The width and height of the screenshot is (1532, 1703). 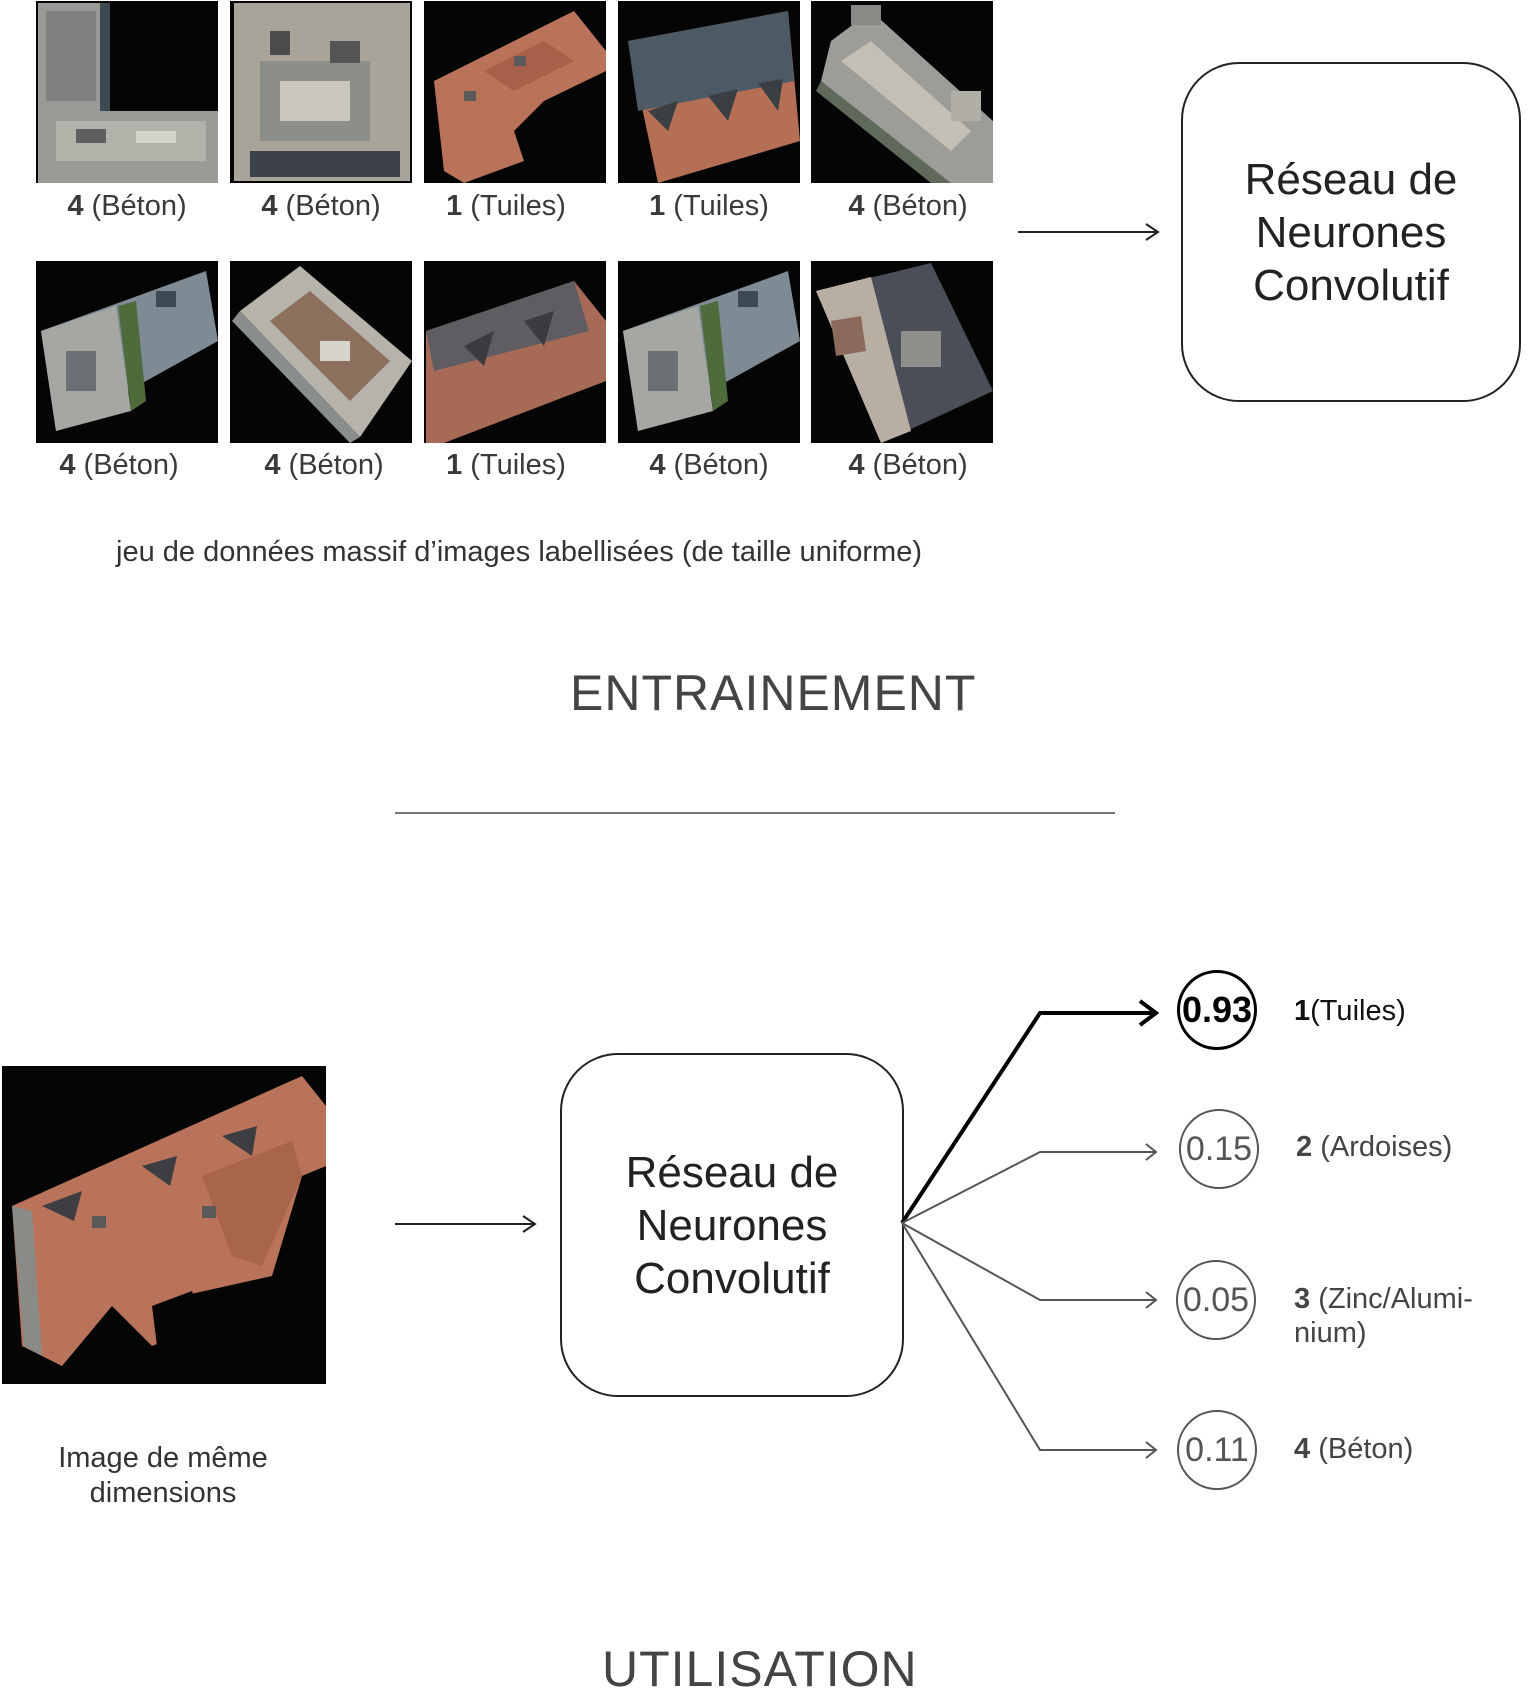 I want to click on training-arrow, so click(x=1089, y=232).